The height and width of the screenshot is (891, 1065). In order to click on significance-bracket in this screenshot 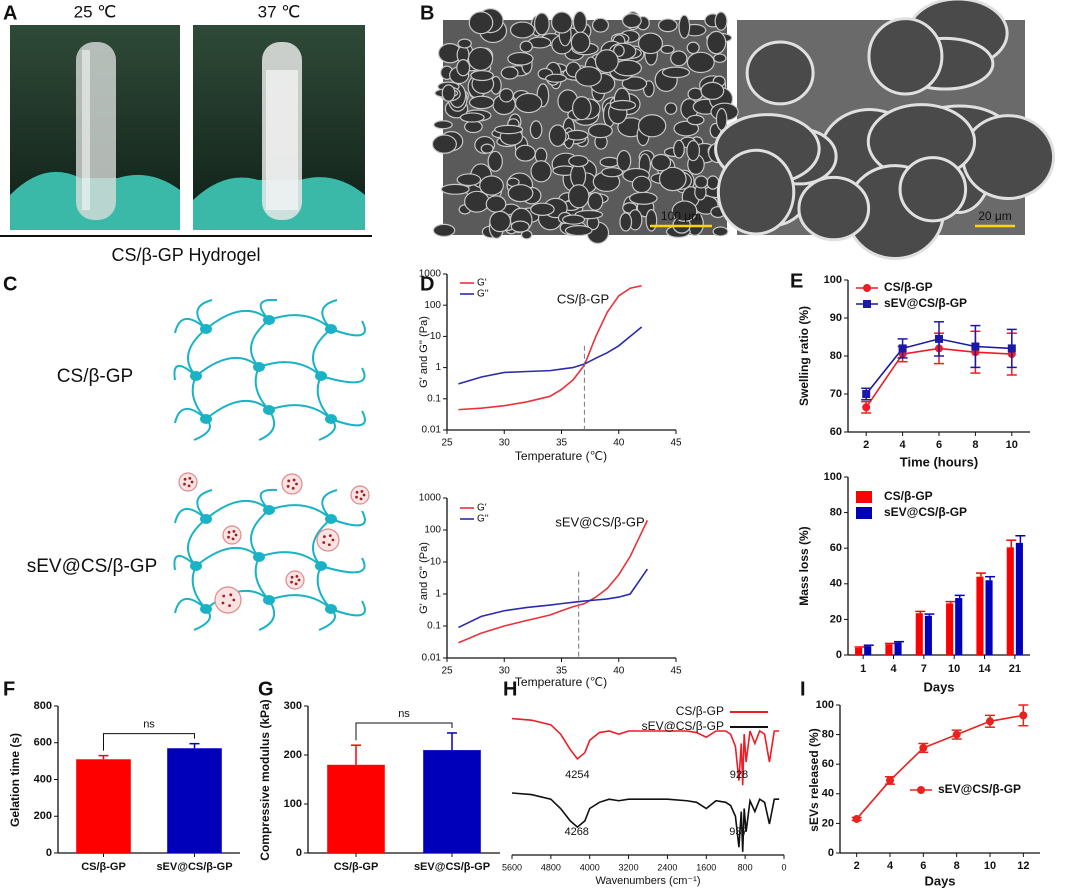, I will do `click(149, 742)`.